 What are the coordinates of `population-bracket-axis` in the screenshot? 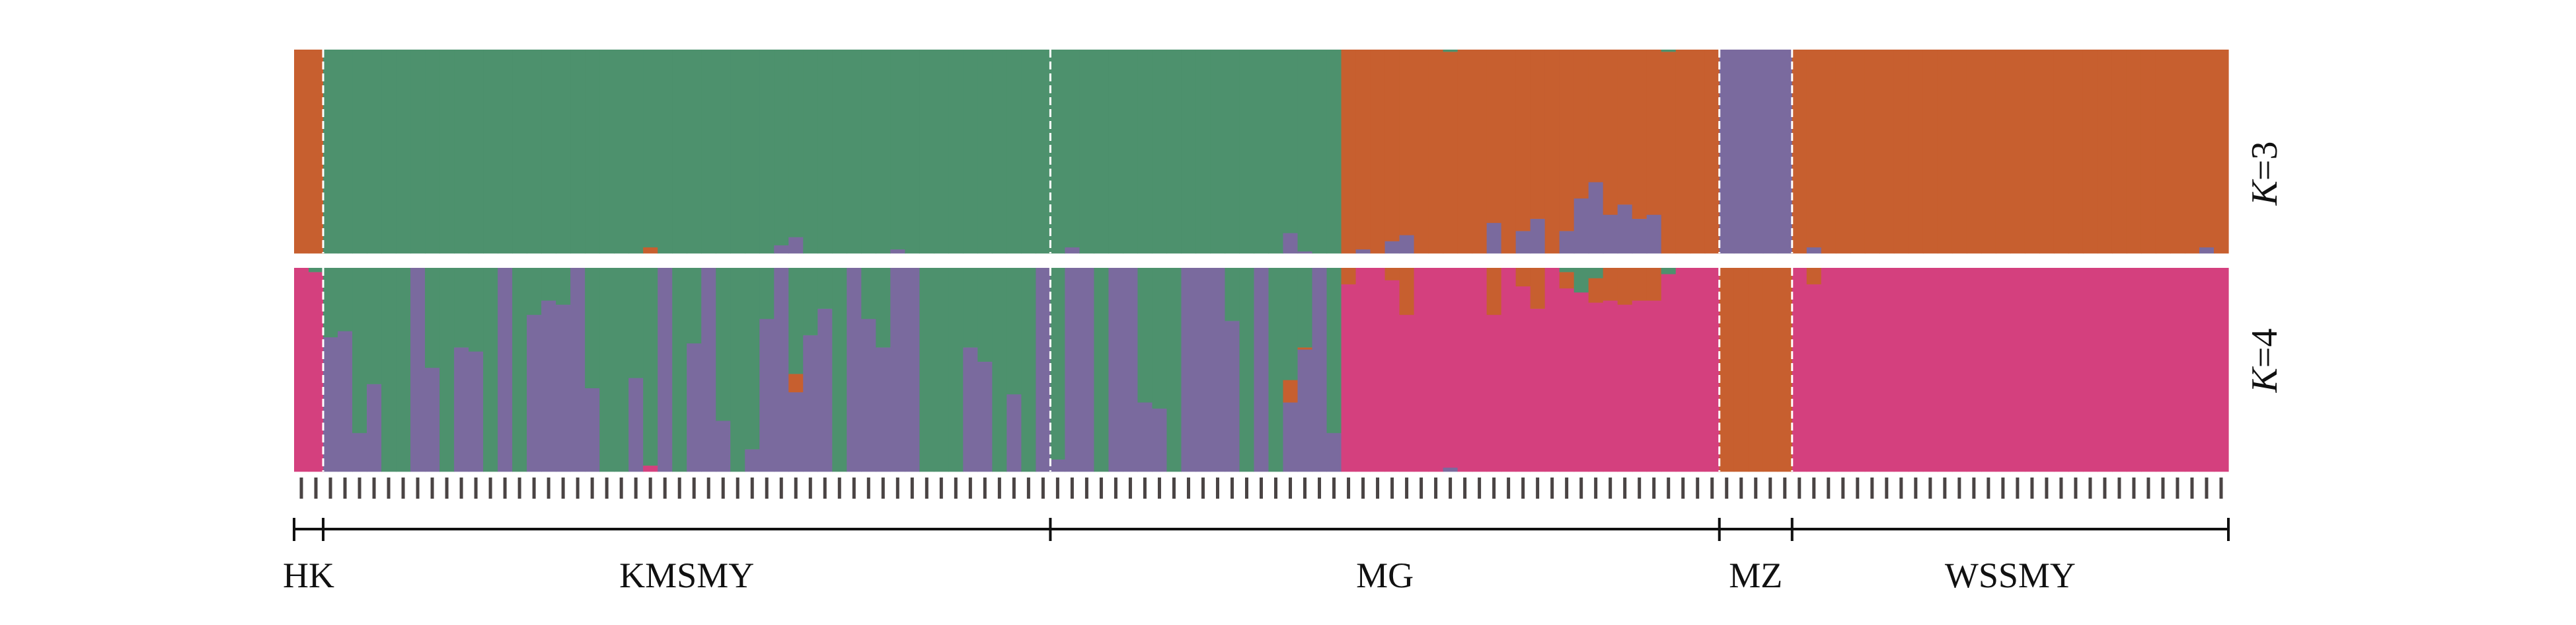 It's located at (1261, 529).